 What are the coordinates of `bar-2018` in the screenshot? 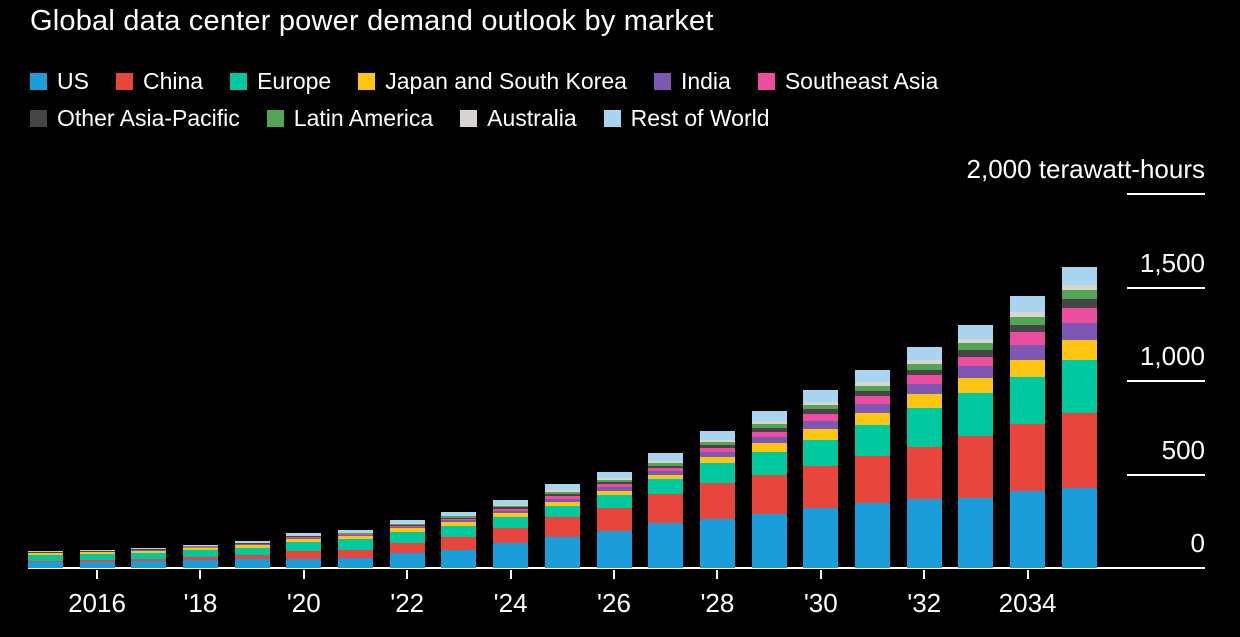 It's located at (200, 556).